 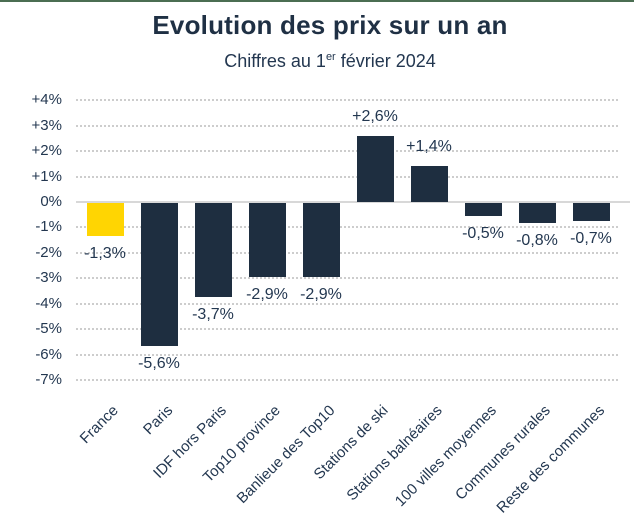 I want to click on chart-subtitle: Chiffres au 1er février 2024, so click(x=330, y=61).